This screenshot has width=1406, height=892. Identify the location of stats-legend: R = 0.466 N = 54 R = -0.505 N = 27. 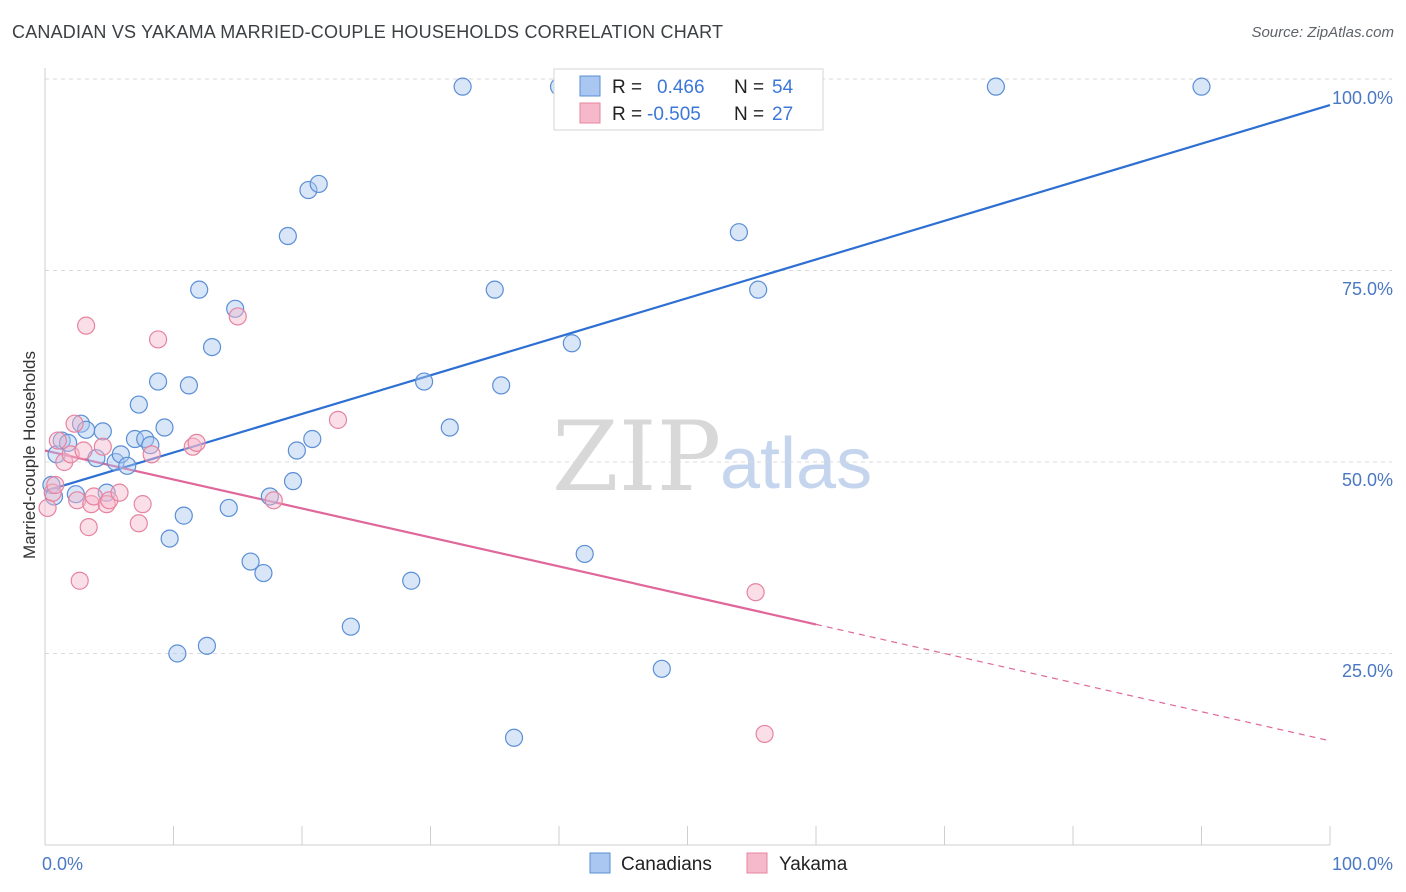
(688, 99).